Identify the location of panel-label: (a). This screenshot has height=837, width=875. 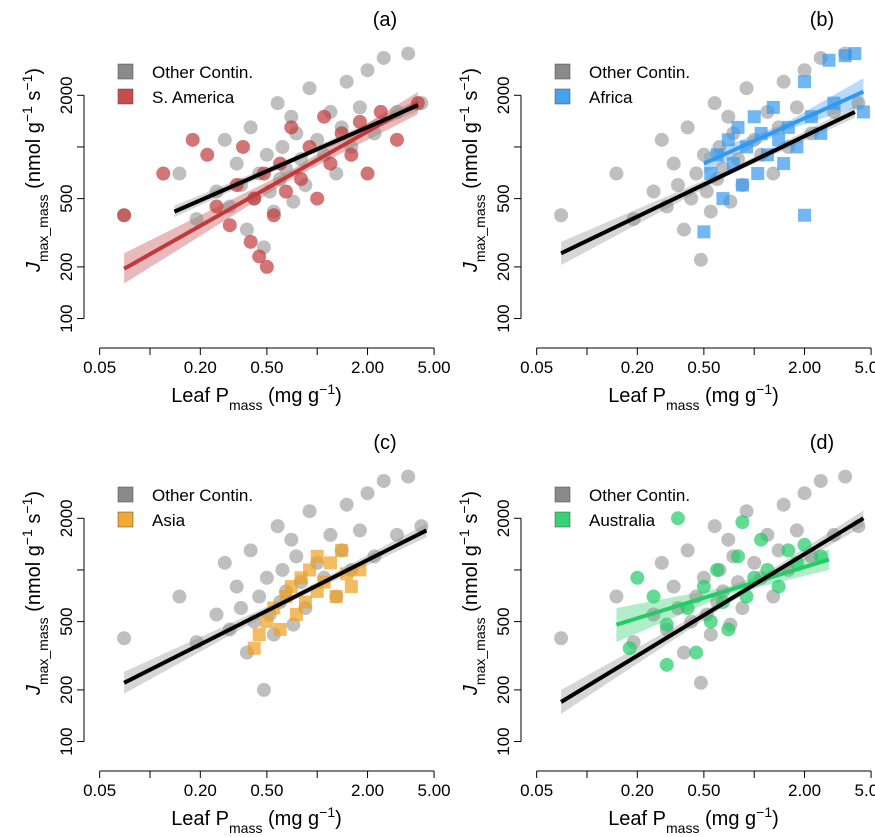
(385, 20).